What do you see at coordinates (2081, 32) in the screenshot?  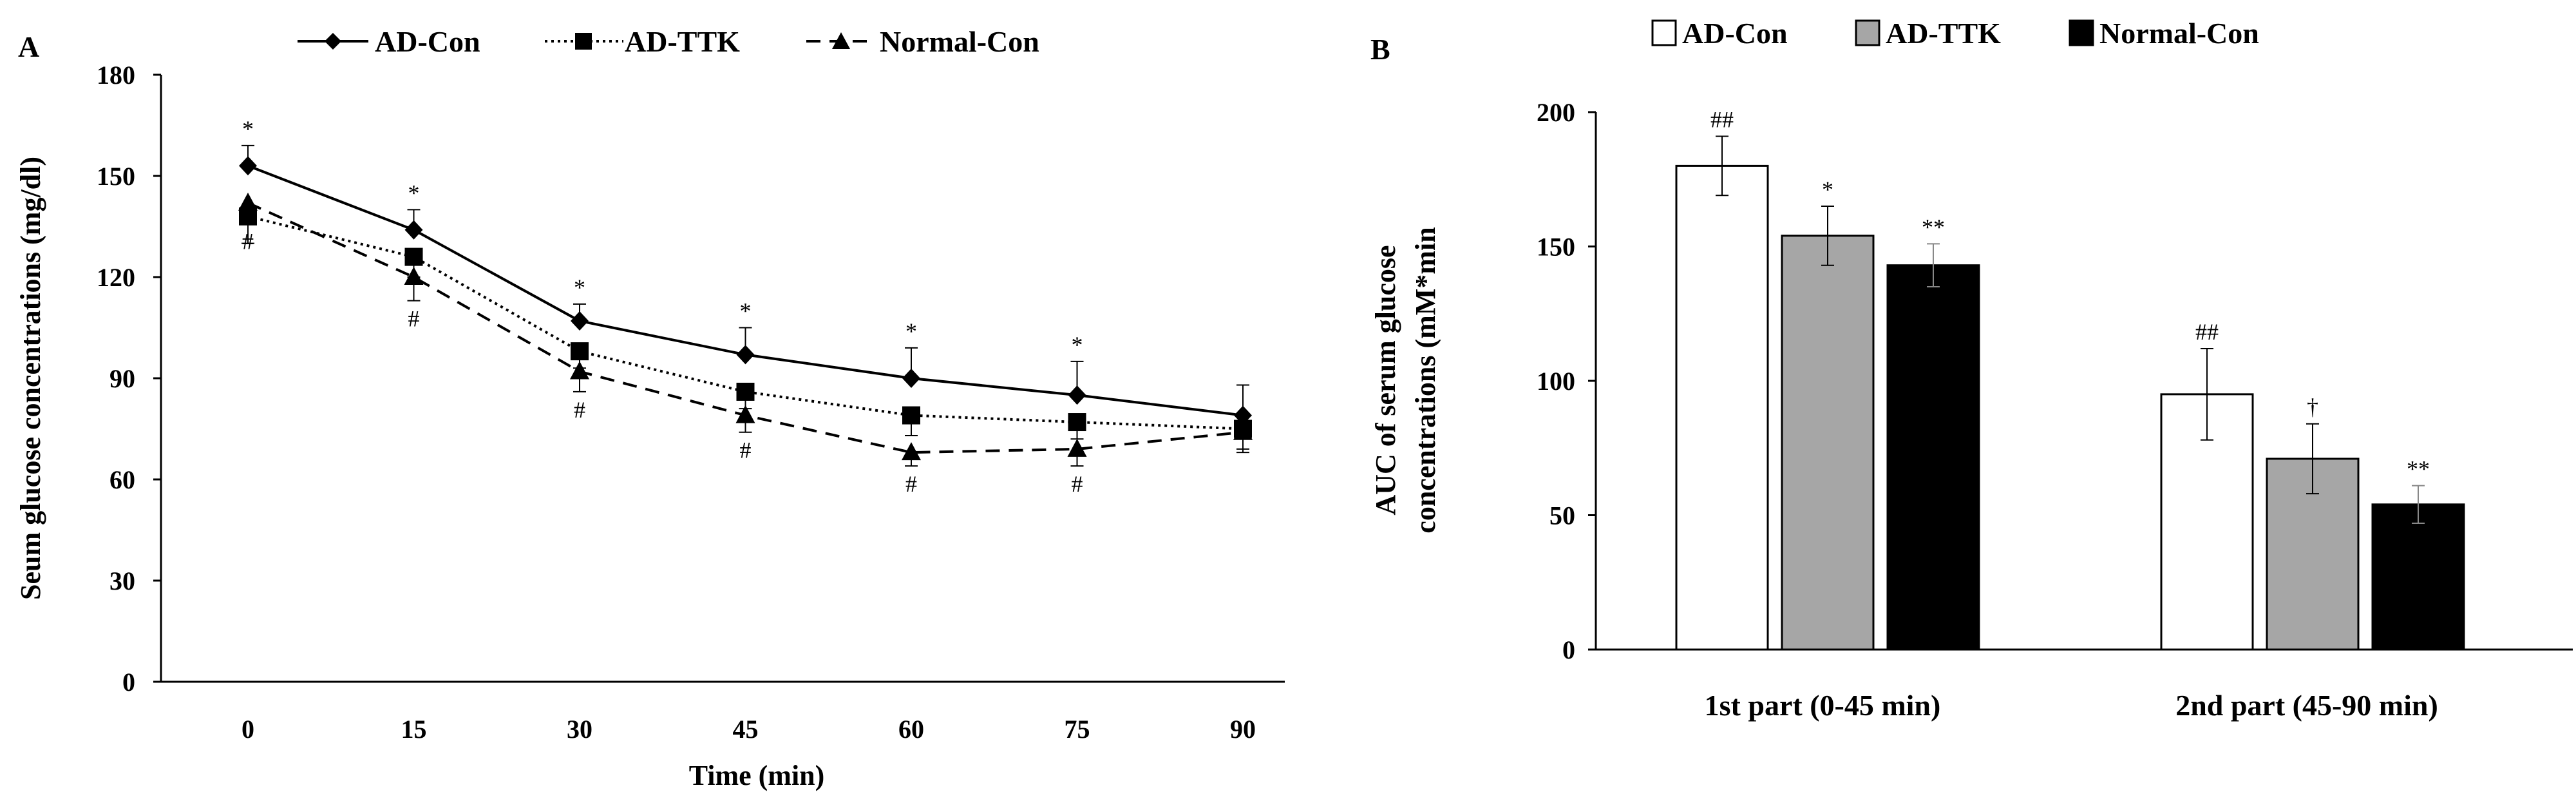 I see `legend-swatch-normal-con` at bounding box center [2081, 32].